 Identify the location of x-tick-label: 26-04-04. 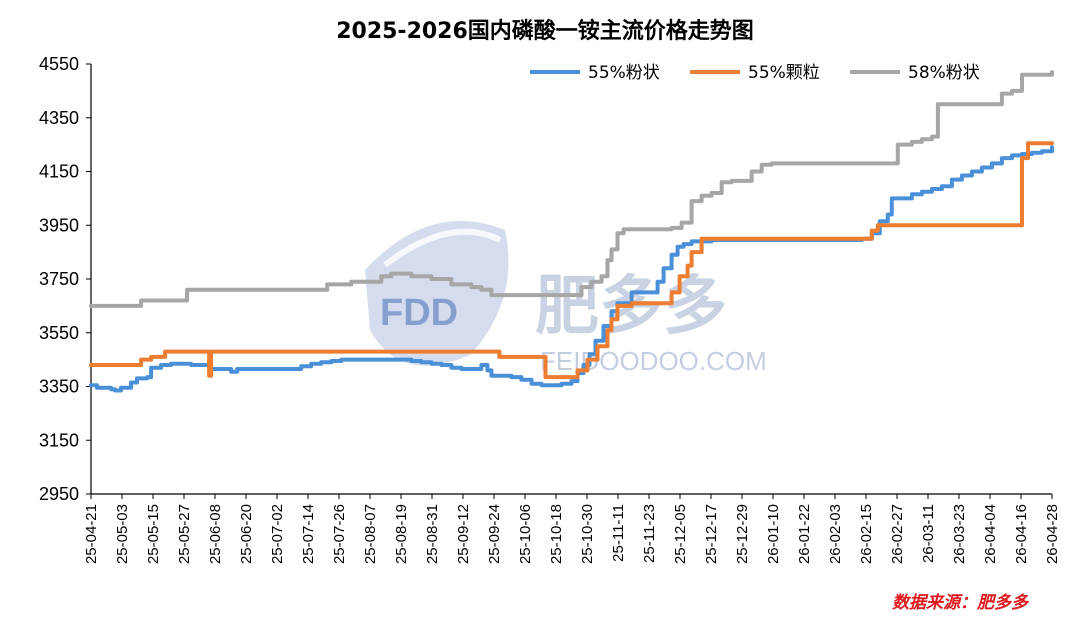
(990, 534).